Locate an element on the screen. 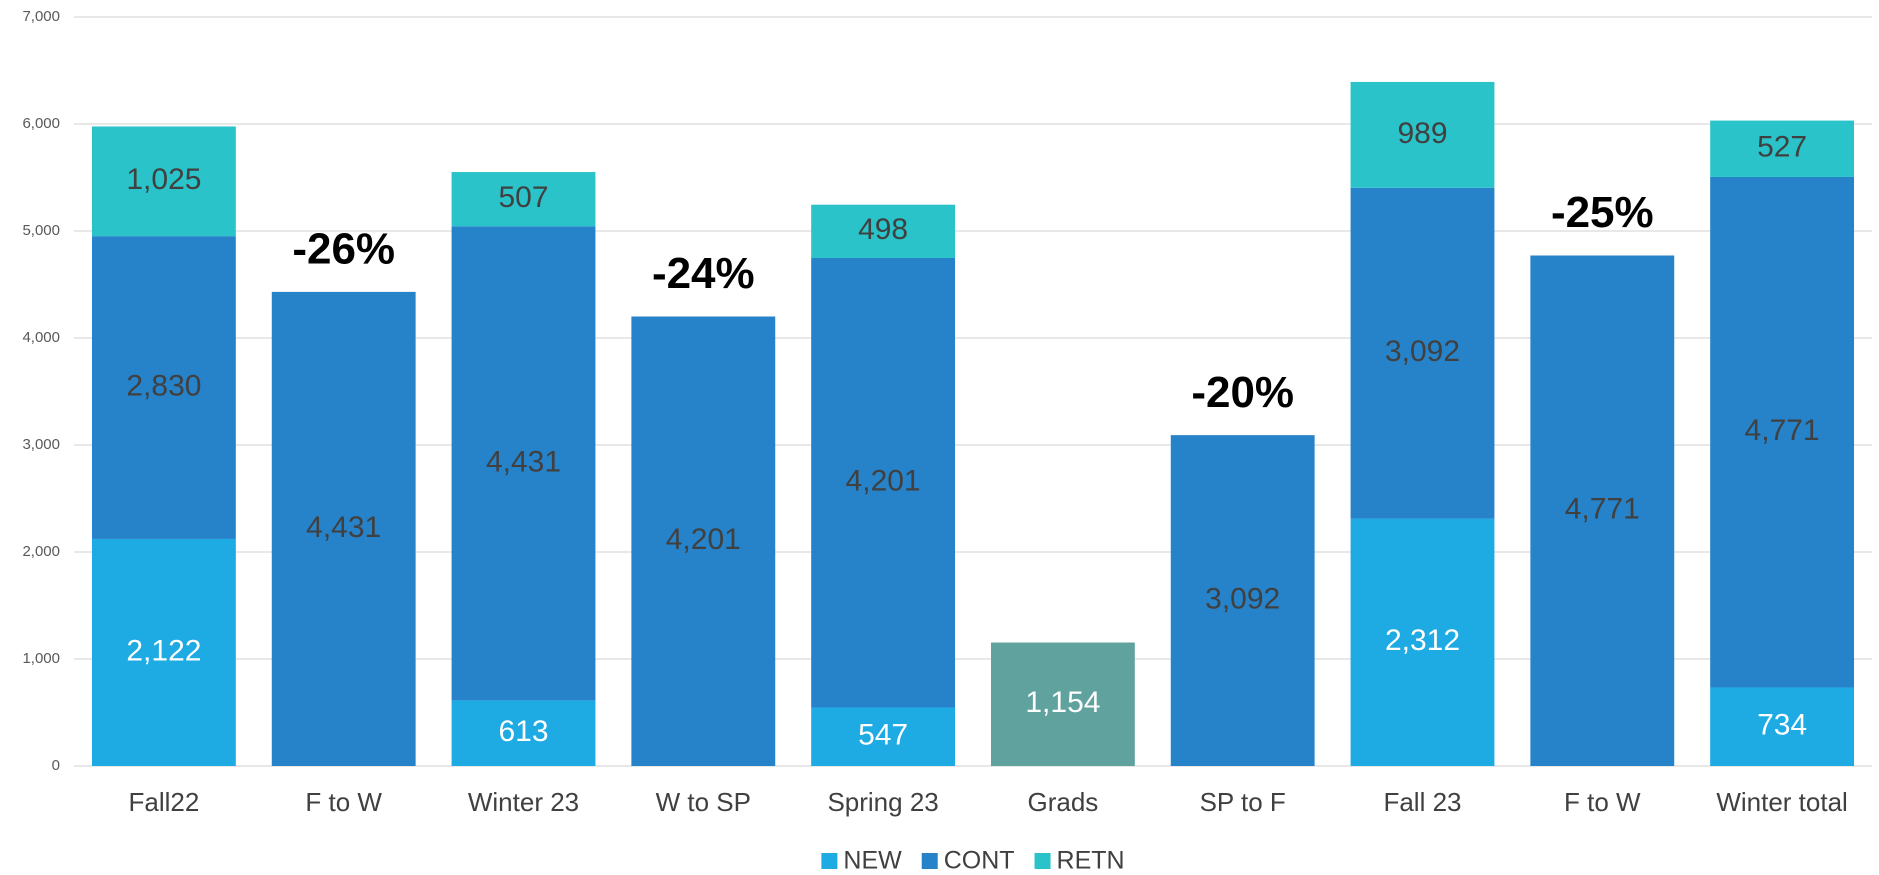 The height and width of the screenshot is (875, 1879). y-tick-label: 0 is located at coordinates (56, 765).